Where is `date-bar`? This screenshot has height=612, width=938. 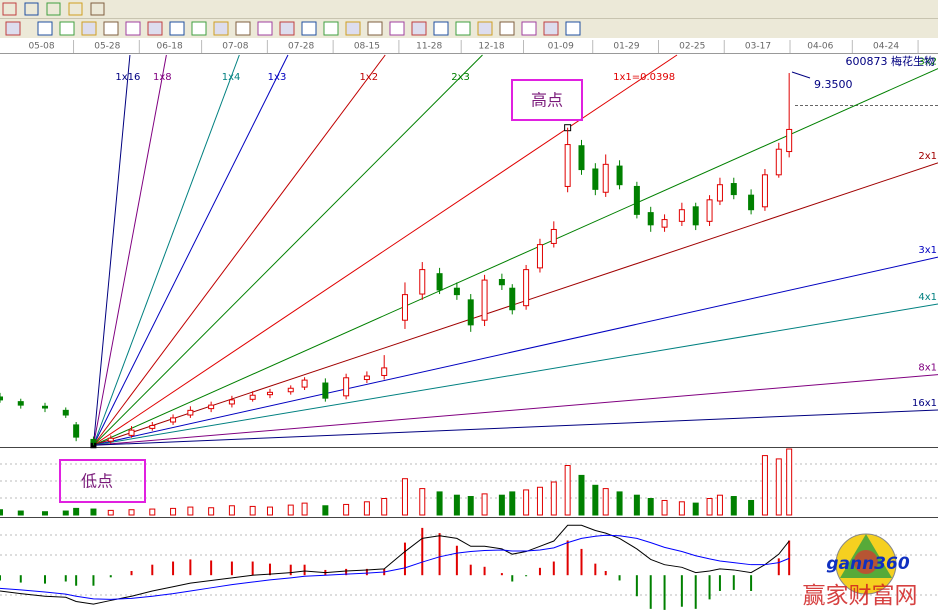 date-bar is located at coordinates (469, 45).